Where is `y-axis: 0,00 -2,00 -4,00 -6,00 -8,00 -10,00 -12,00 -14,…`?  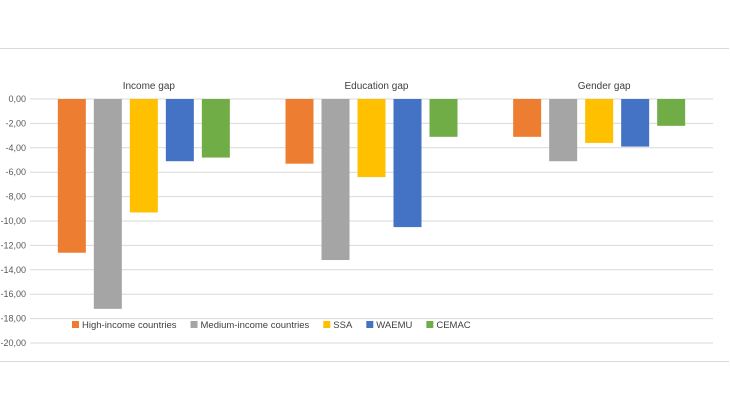 y-axis: 0,00 -2,00 -4,00 -6,00 -8,00 -10,00 -12,00 -14,… is located at coordinates (13, 221).